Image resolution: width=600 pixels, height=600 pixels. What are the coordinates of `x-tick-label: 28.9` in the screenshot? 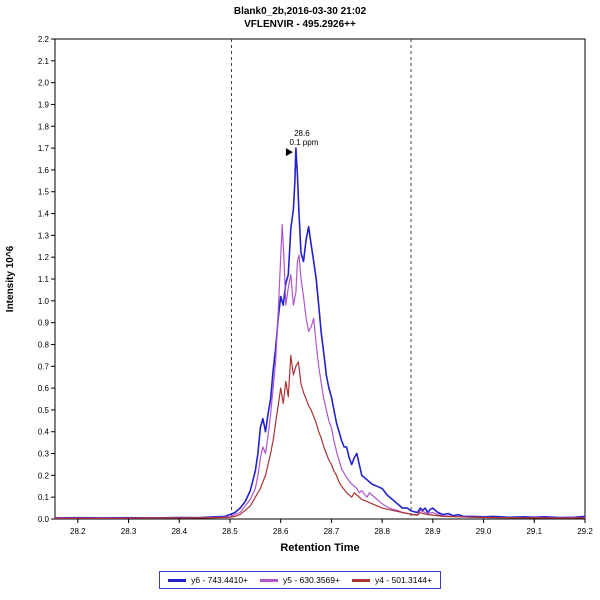 It's located at (433, 531).